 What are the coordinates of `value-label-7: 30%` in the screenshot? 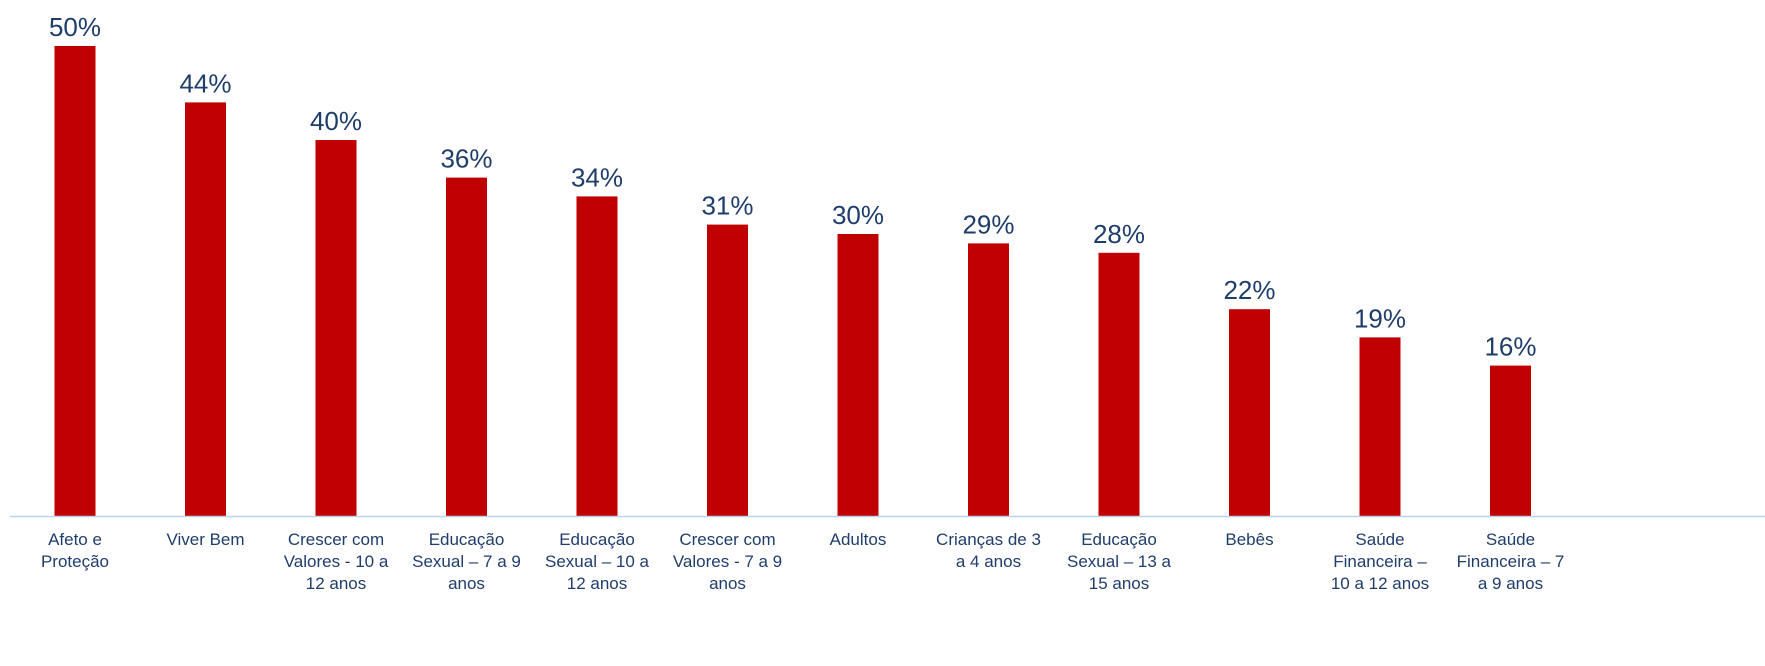 It's located at (858, 215).